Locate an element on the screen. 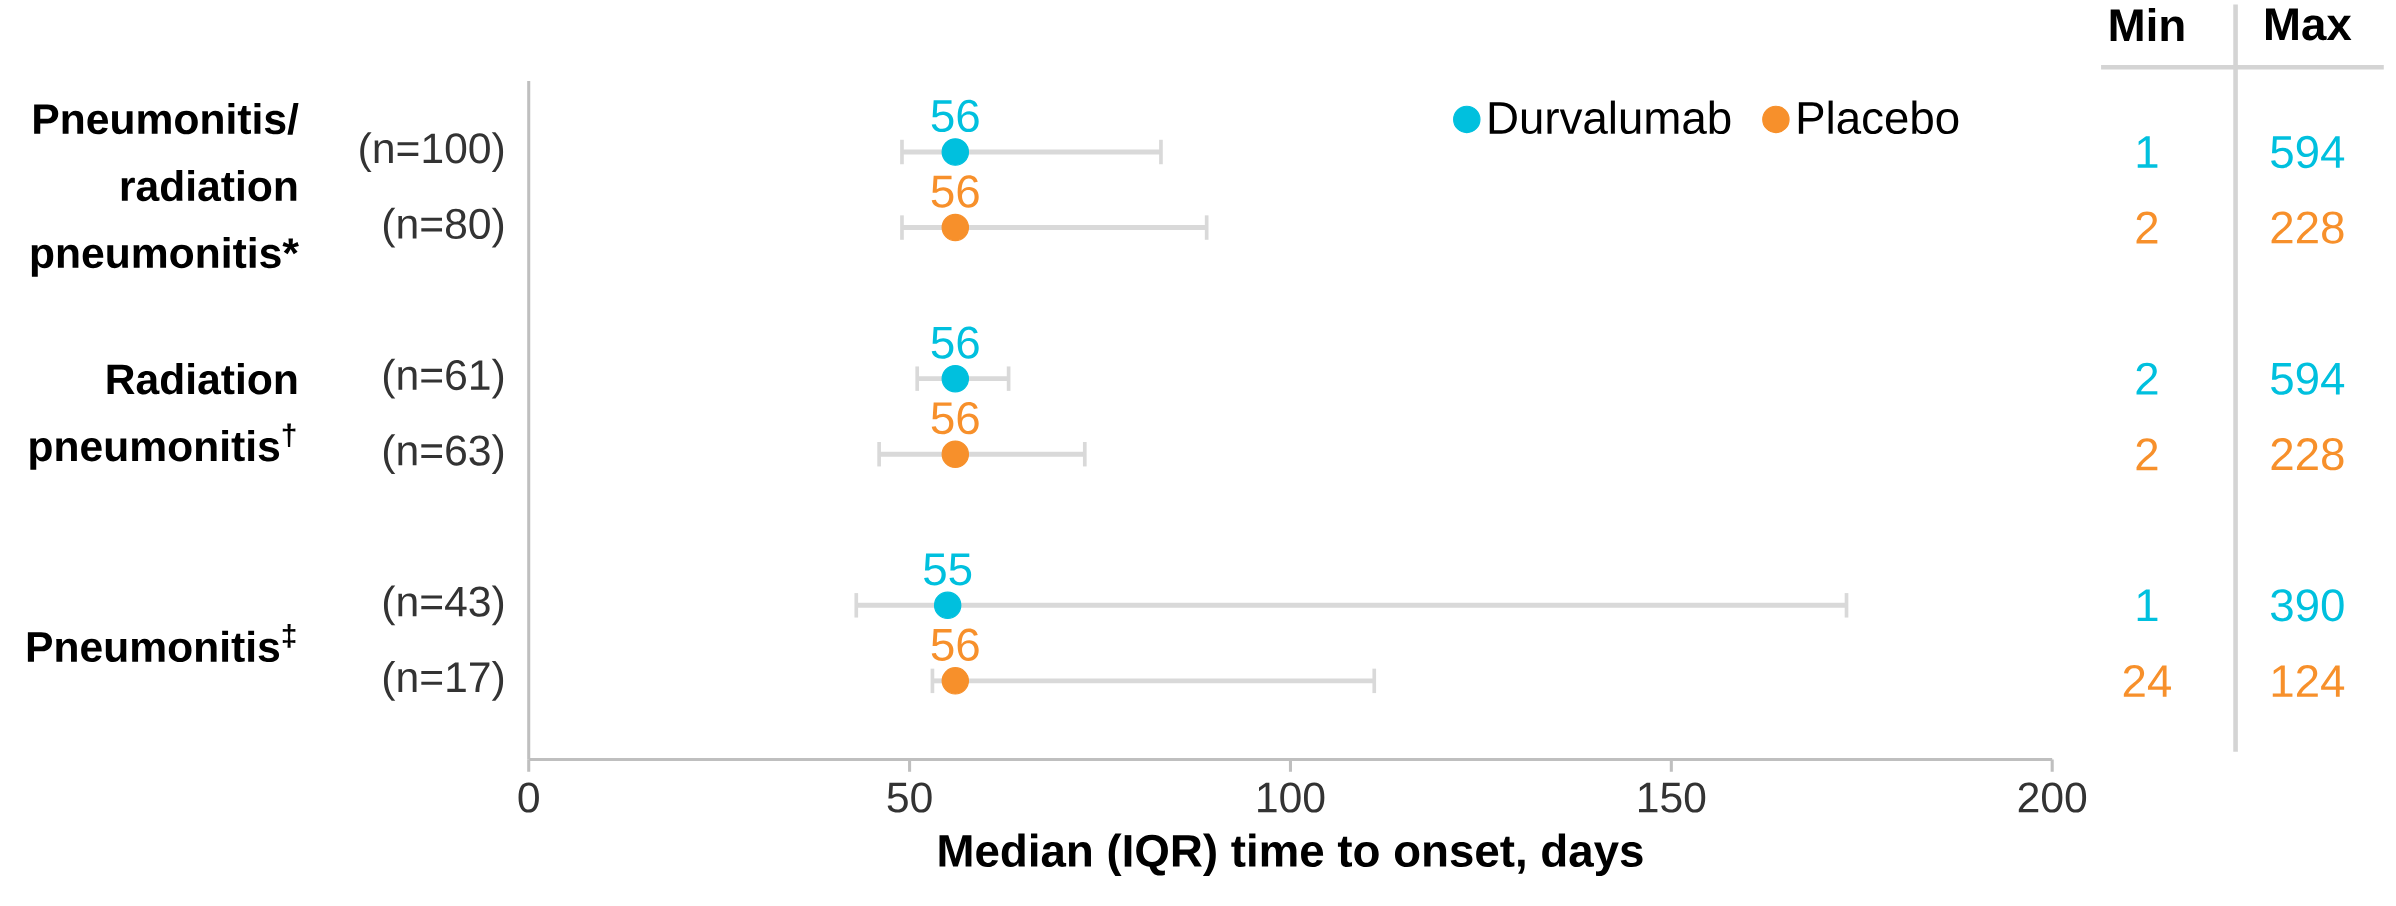 This screenshot has height=906, width=2396. x-tick-label: 100 is located at coordinates (1291, 797).